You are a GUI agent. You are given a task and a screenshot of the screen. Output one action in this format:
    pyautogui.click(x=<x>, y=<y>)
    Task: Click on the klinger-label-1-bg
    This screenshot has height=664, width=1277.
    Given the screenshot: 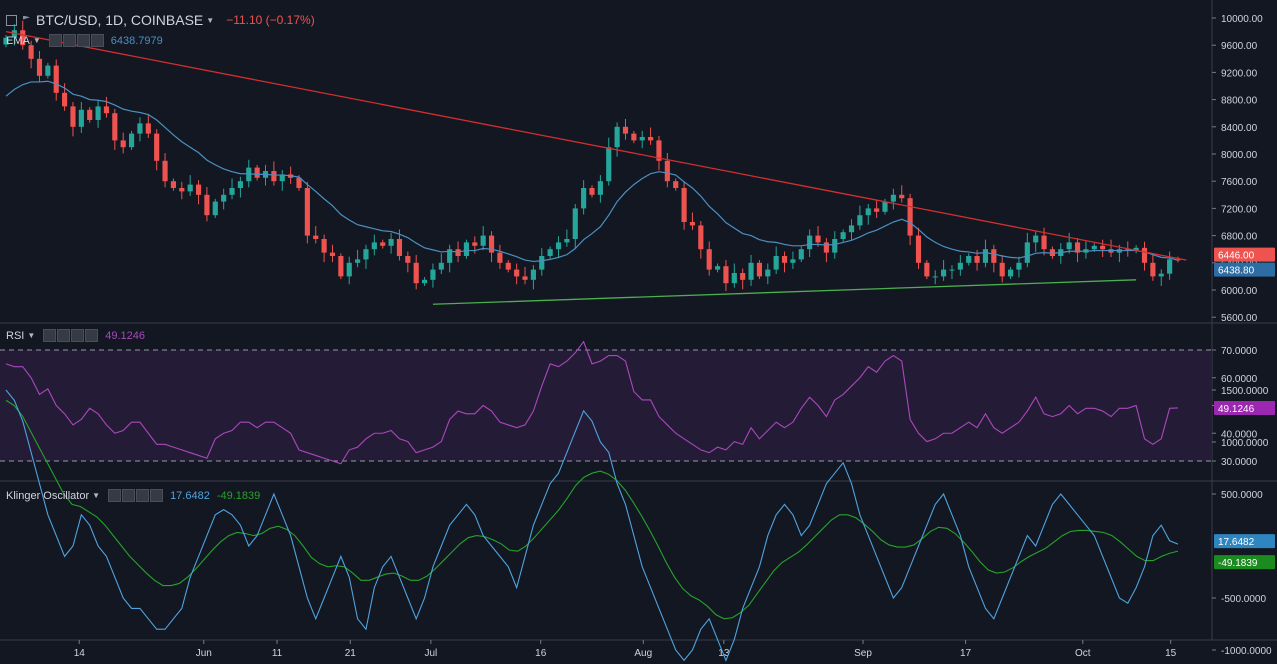 What is the action you would take?
    pyautogui.click(x=1244, y=541)
    